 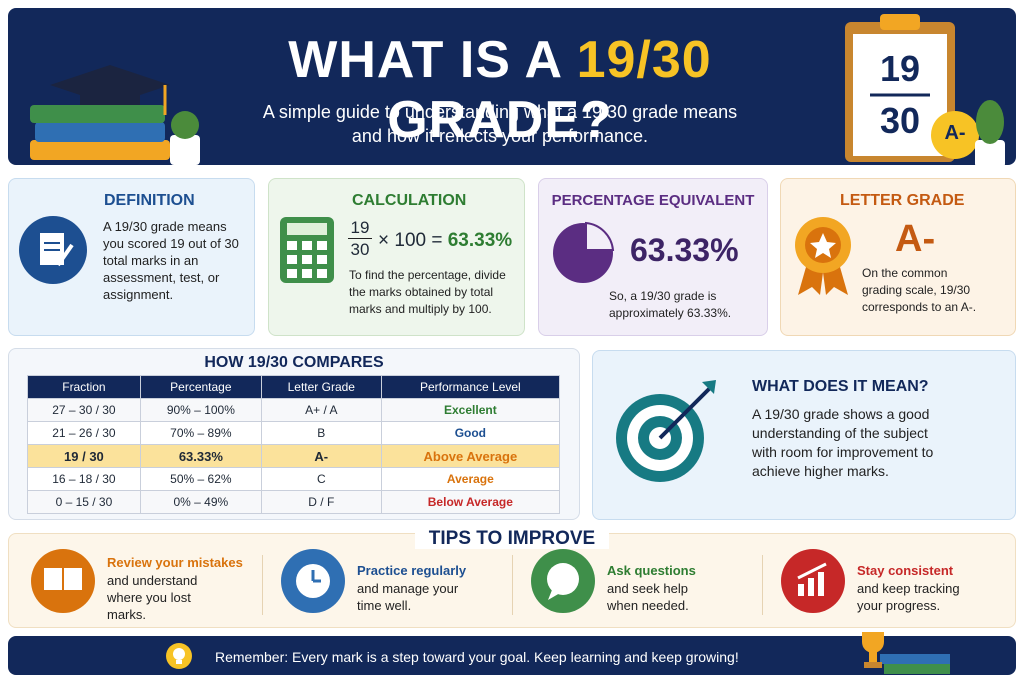 I want to click on column-header: Percentage, so click(x=200, y=387).